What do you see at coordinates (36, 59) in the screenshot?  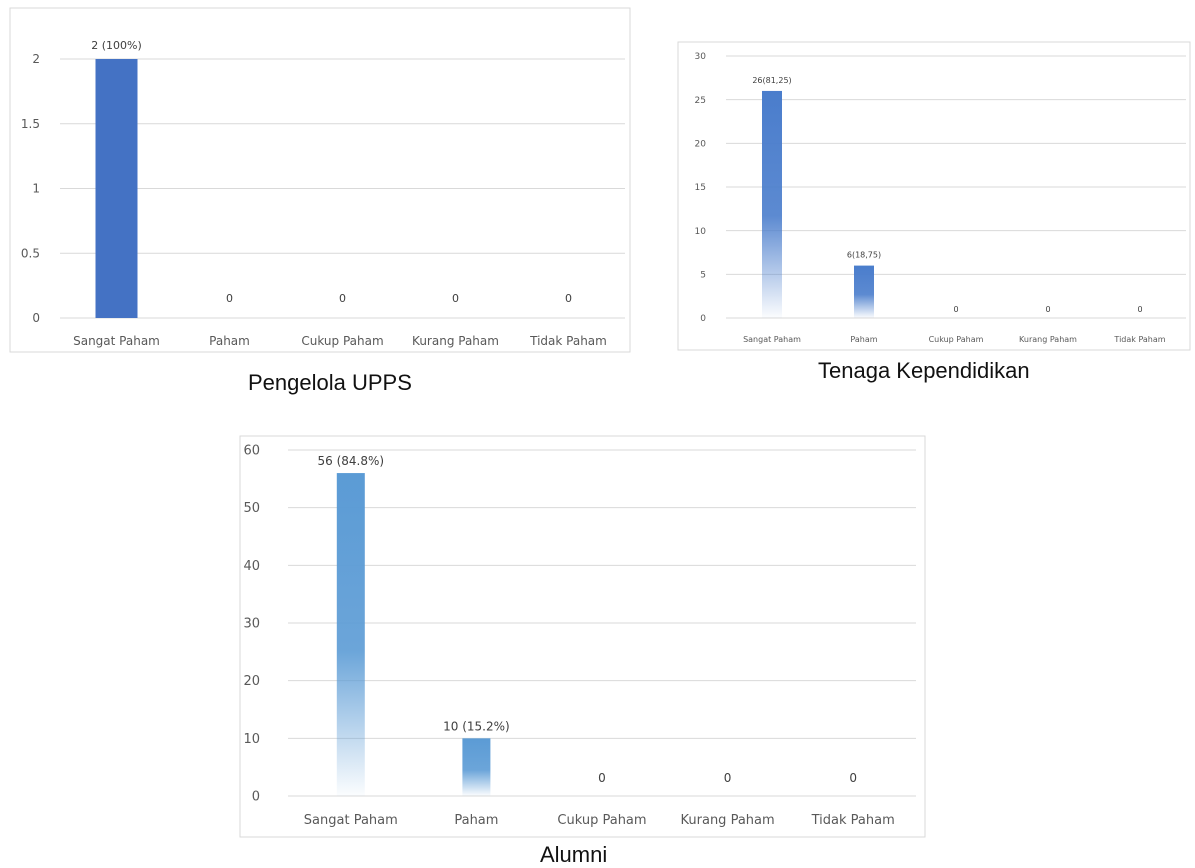 I see `y-tick-label: 2` at bounding box center [36, 59].